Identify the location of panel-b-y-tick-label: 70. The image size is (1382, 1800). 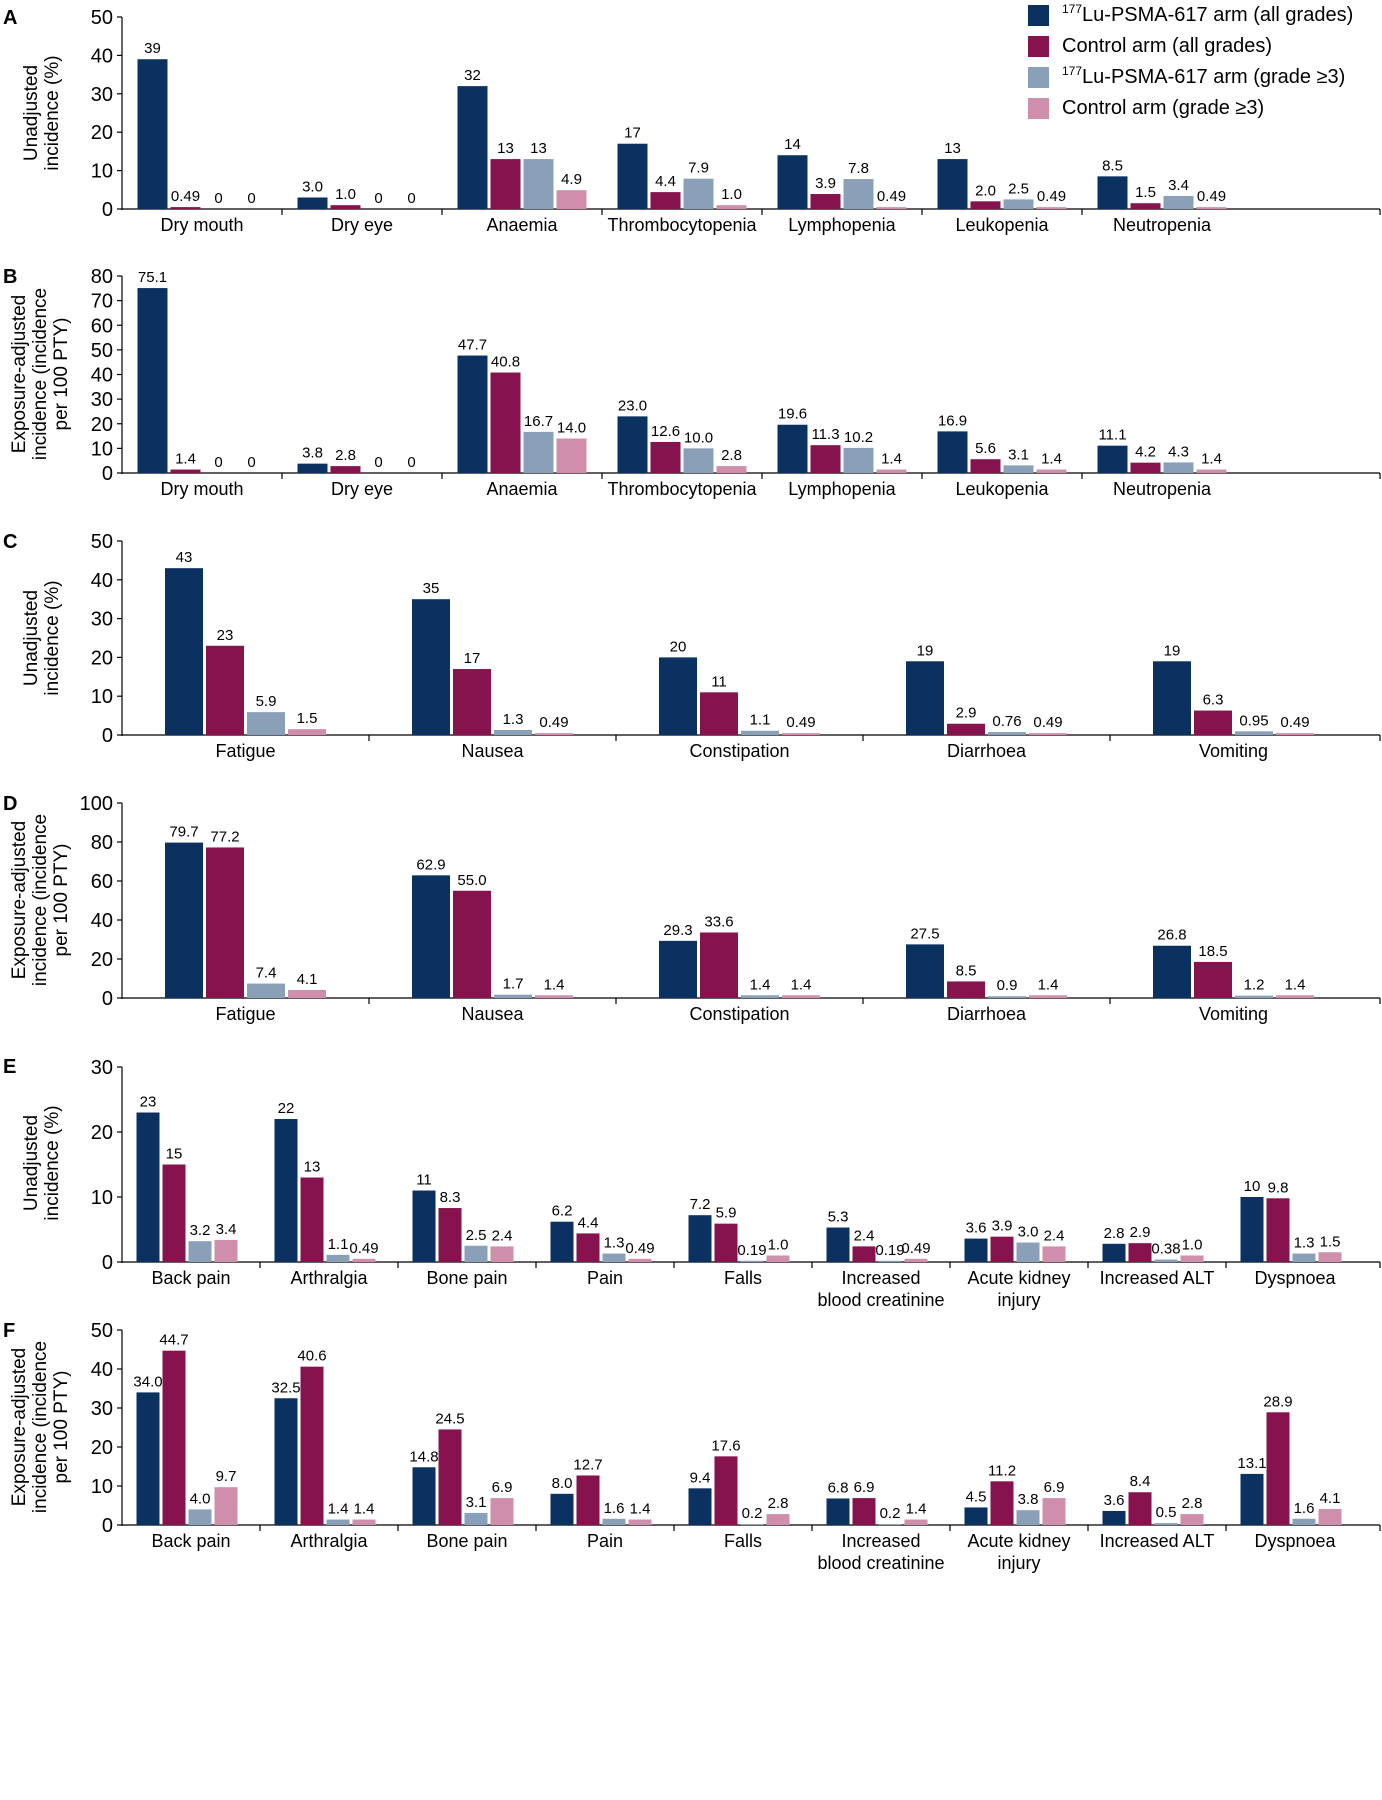
(102, 302).